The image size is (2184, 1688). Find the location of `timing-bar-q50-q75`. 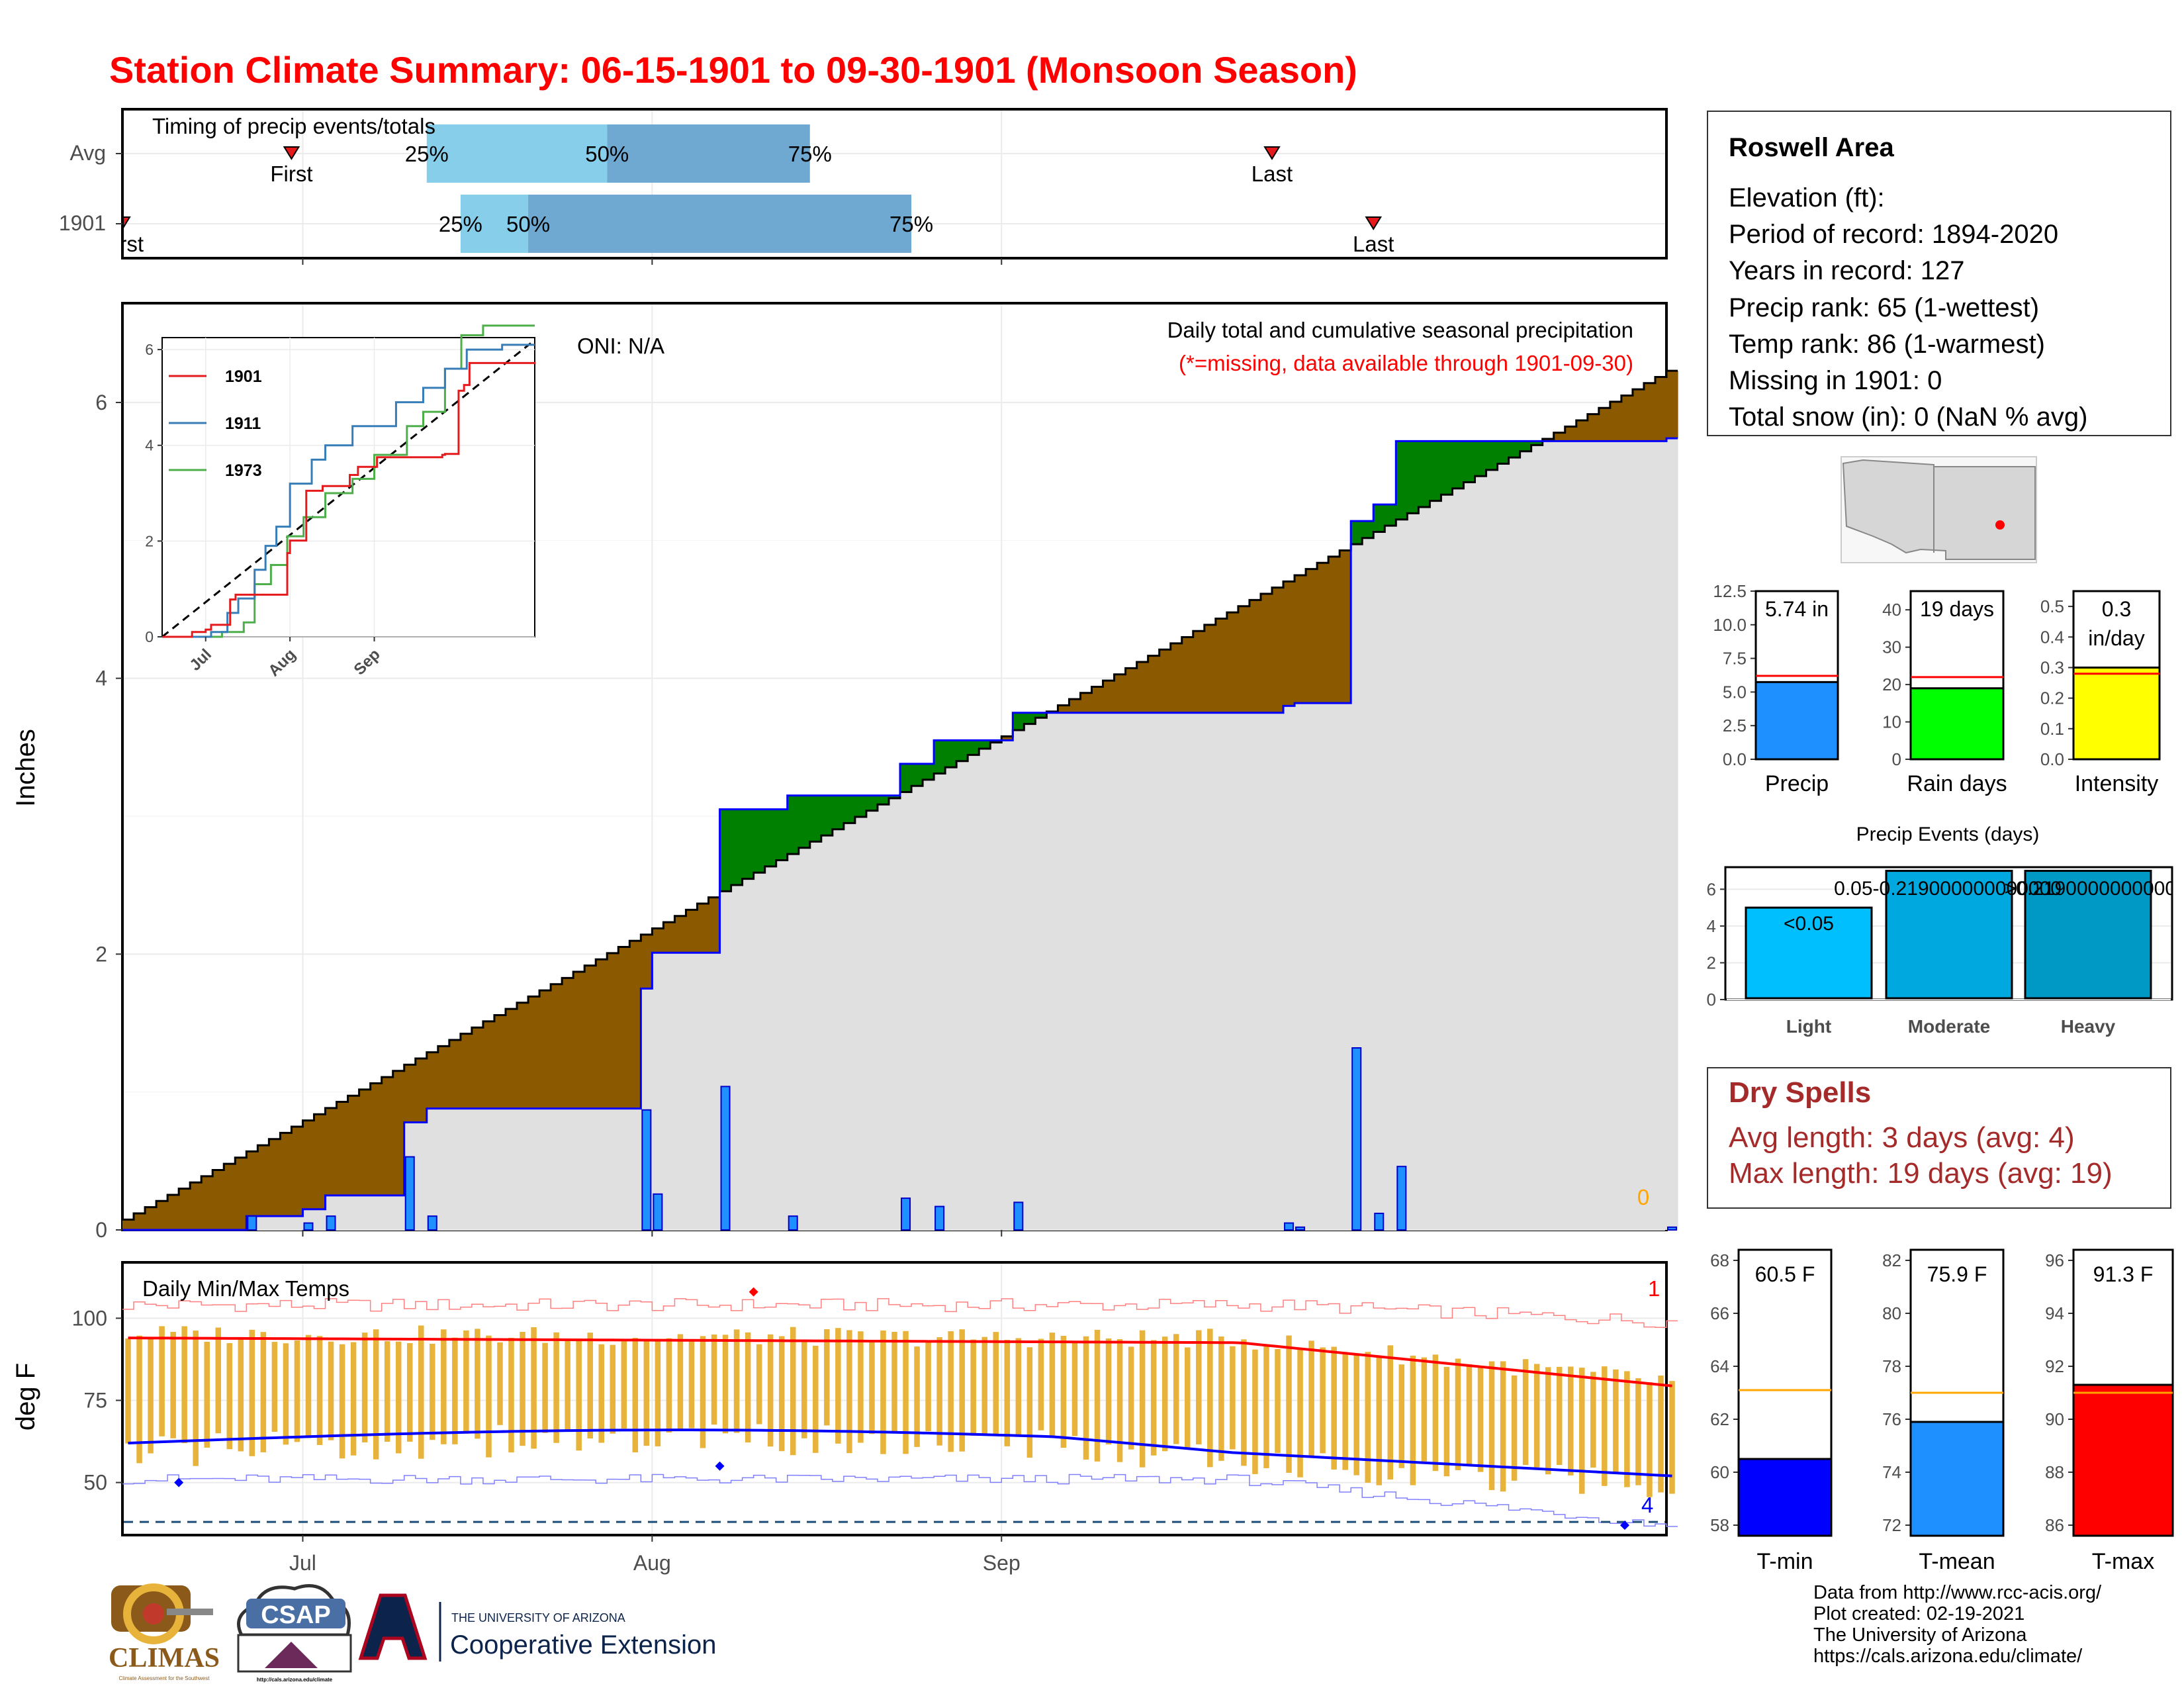

timing-bar-q50-q75 is located at coordinates (720, 224).